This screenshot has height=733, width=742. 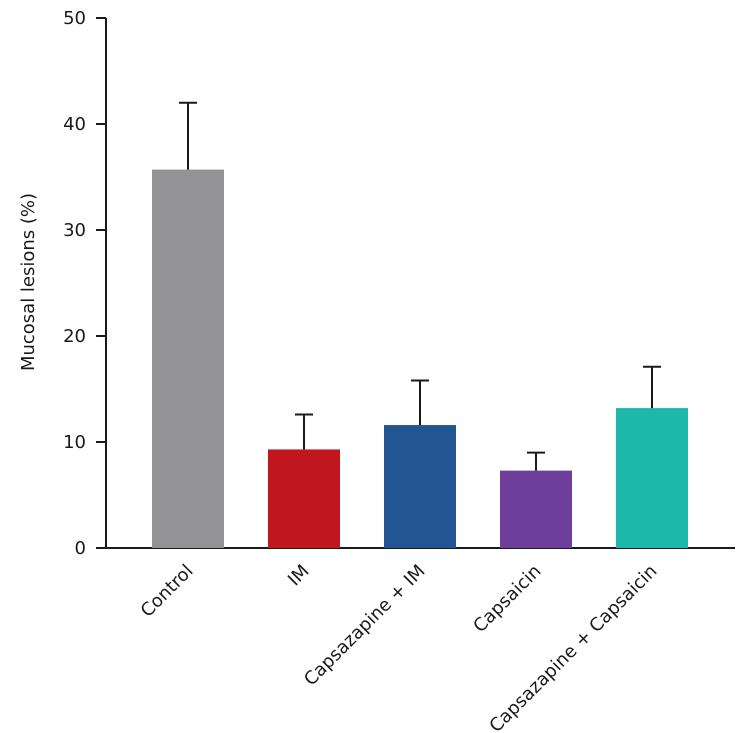 What do you see at coordinates (74, 124) in the screenshot?
I see `y-tick-label: 40` at bounding box center [74, 124].